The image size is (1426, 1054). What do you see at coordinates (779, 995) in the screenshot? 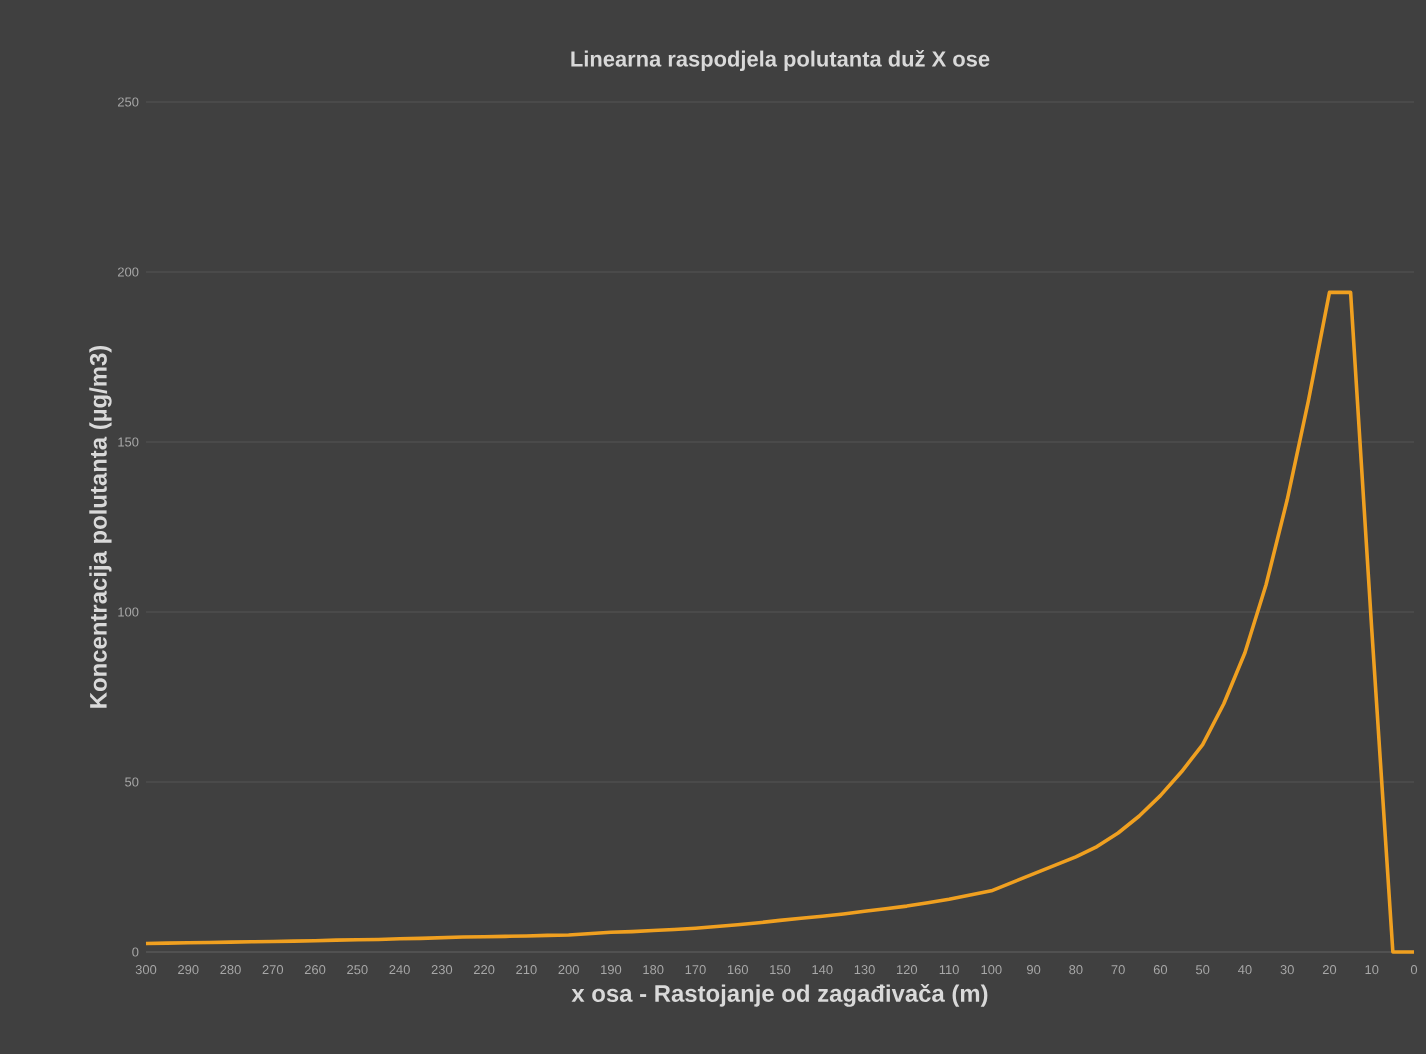
I see `x-axis-title: x osa - Rastojanje od zagađivača (m)` at bounding box center [779, 995].